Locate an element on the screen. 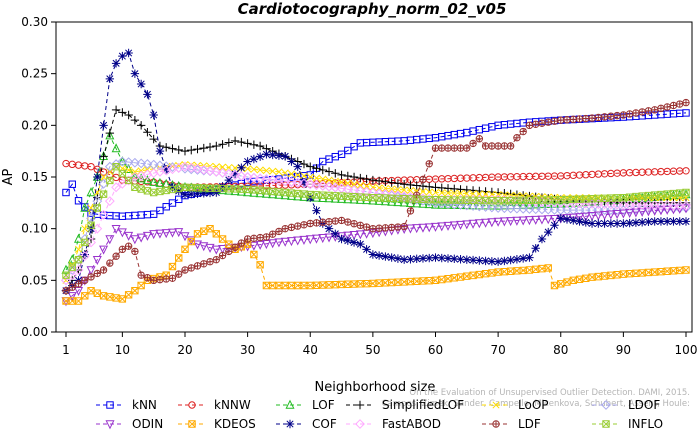  legend-label-lof: LOF is located at coordinates (323, 405).